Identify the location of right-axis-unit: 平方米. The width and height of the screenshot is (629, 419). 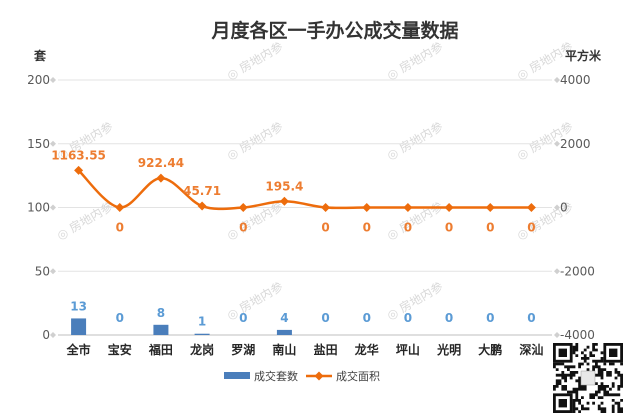
(583, 55).